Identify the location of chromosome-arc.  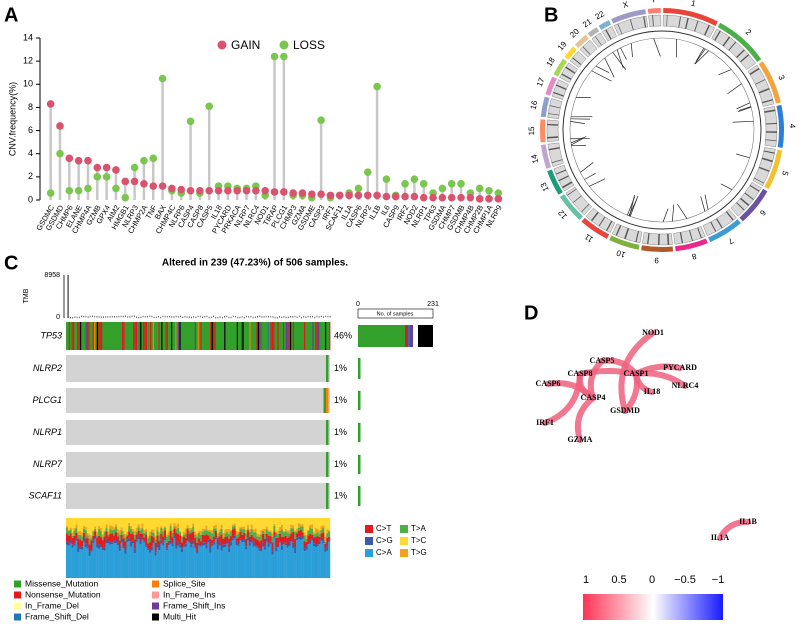
(780, 126).